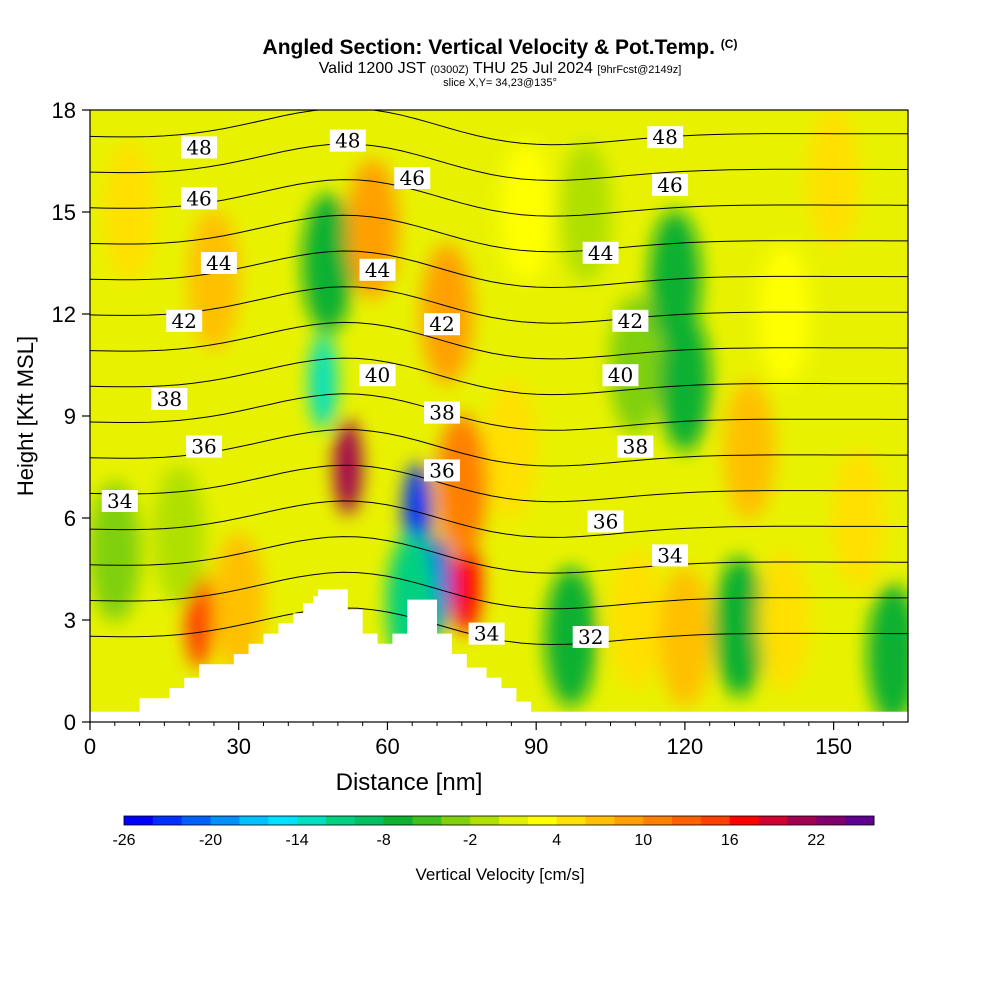  I want to click on colorbar-tick-label: 16, so click(730, 840).